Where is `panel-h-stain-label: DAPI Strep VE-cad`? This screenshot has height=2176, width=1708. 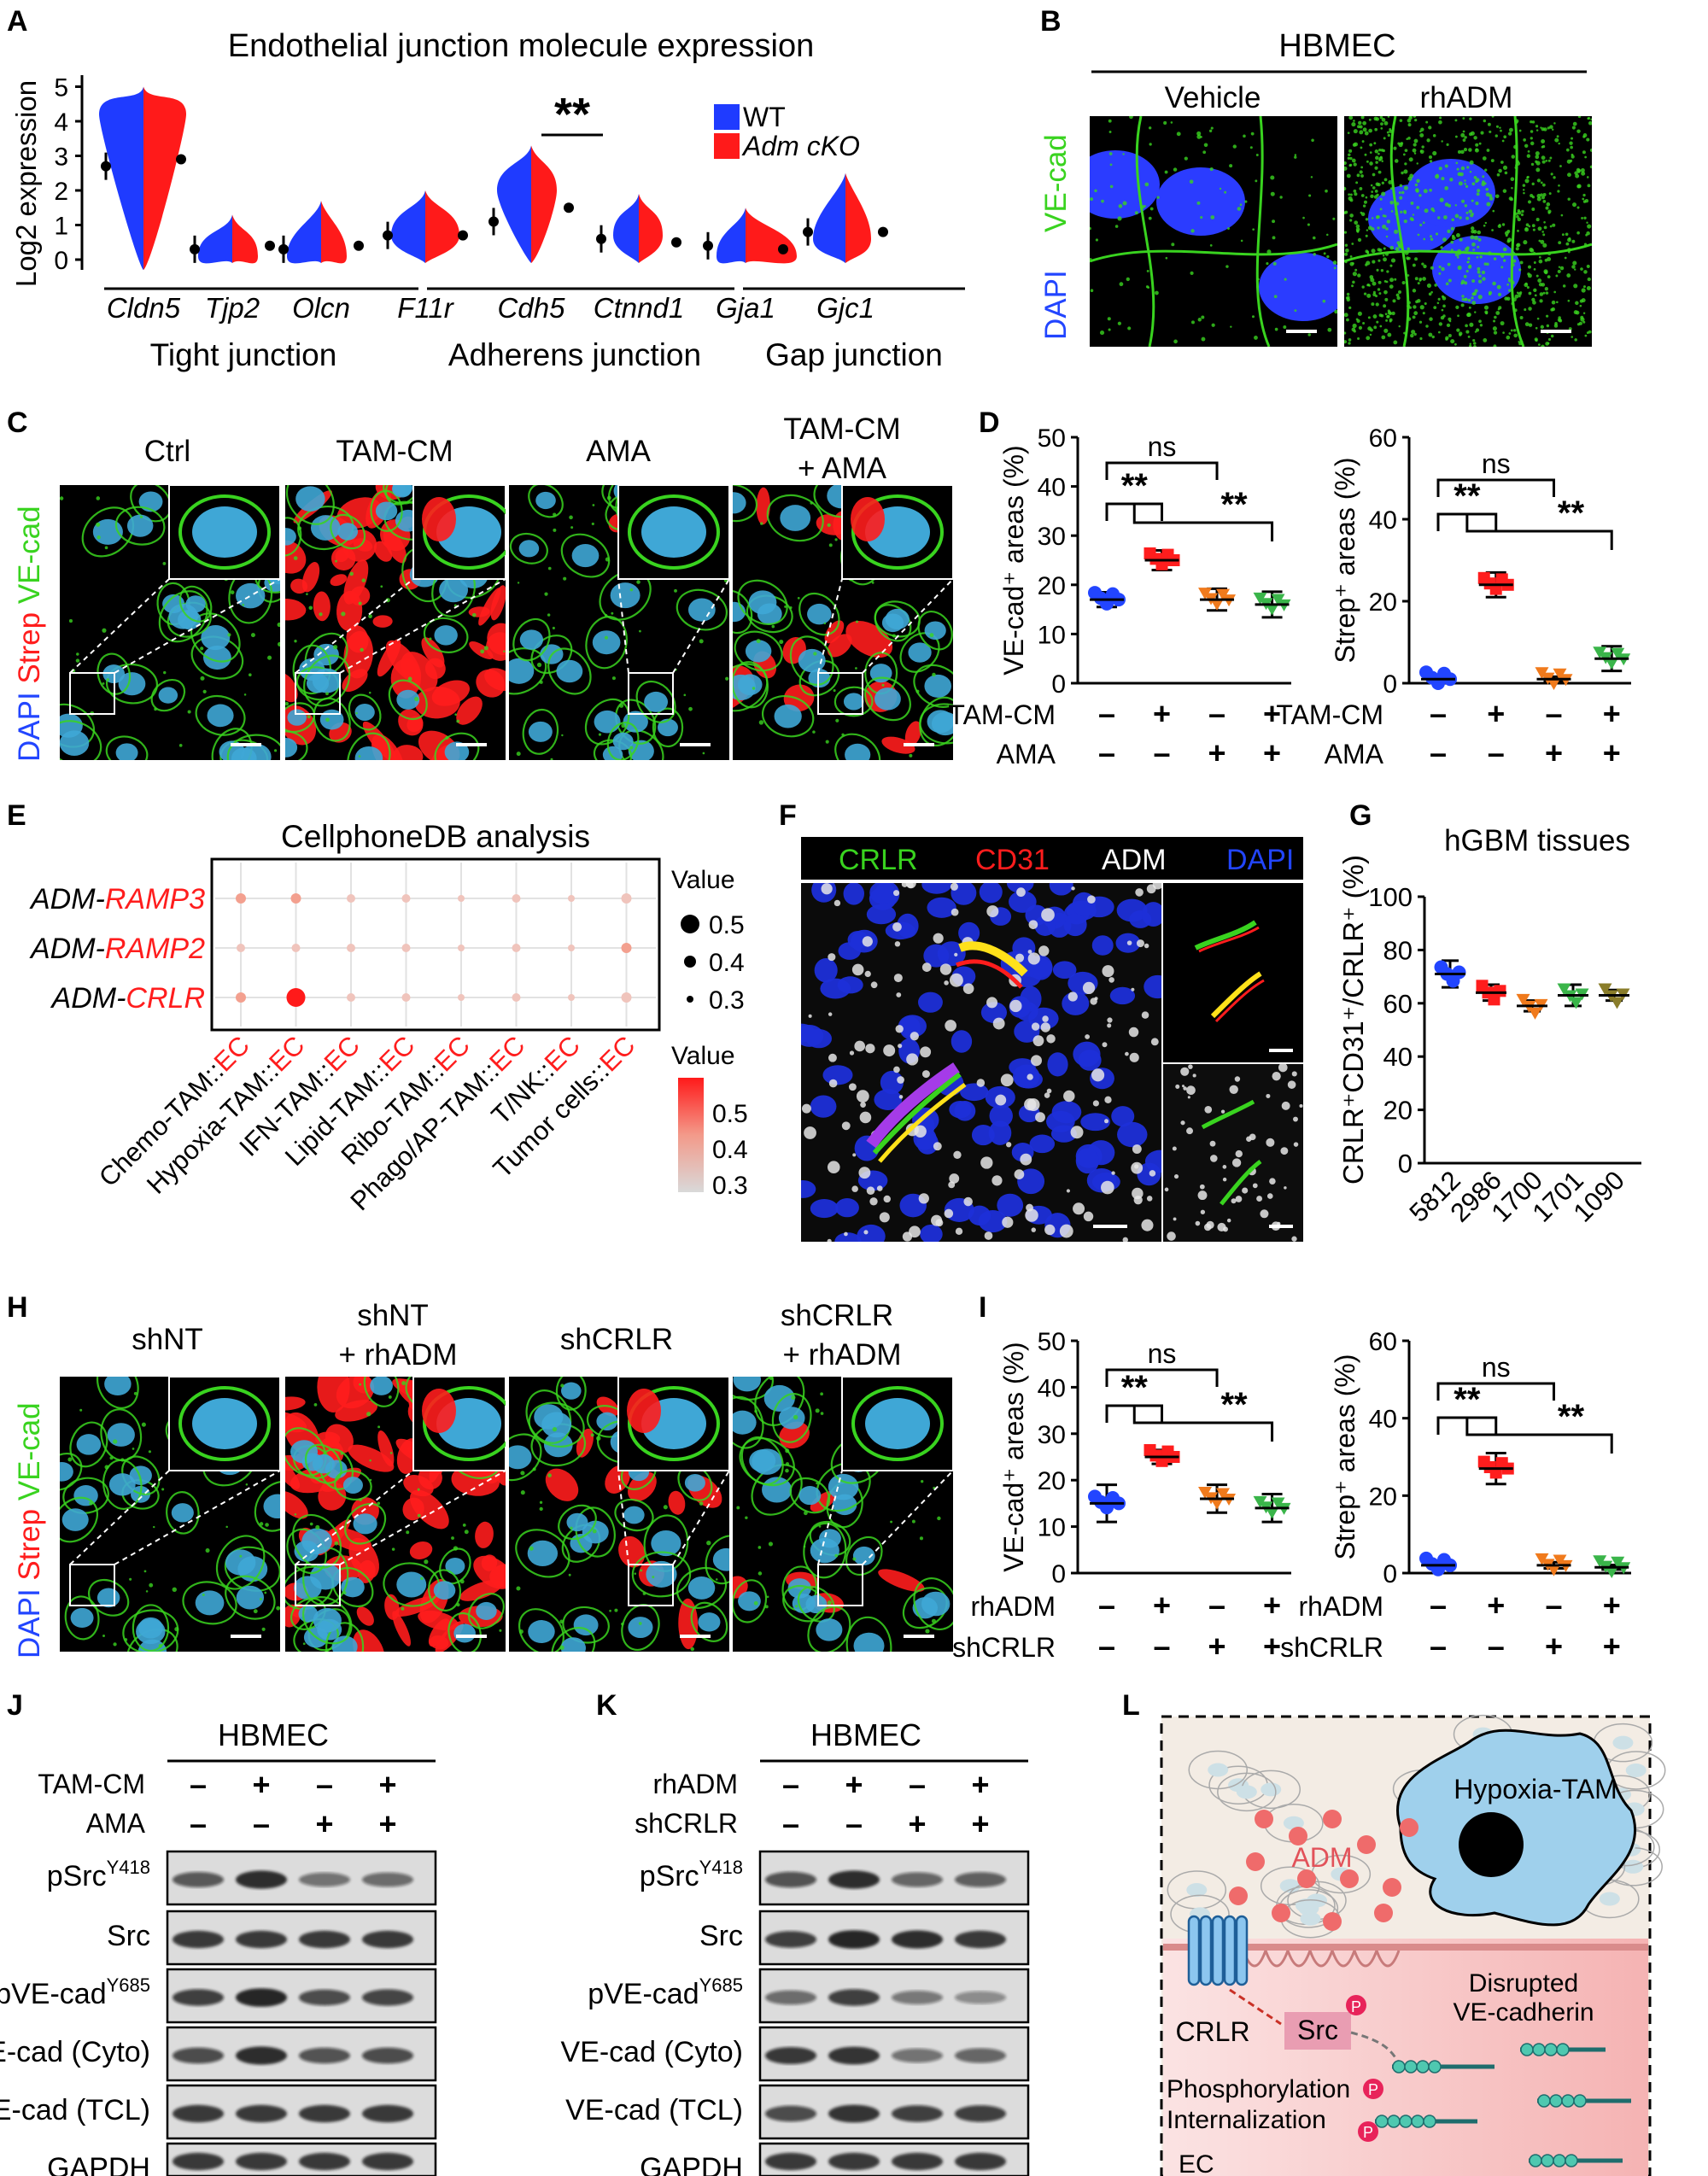 panel-h-stain-label: DAPI Strep VE-cad is located at coordinates (29, 1530).